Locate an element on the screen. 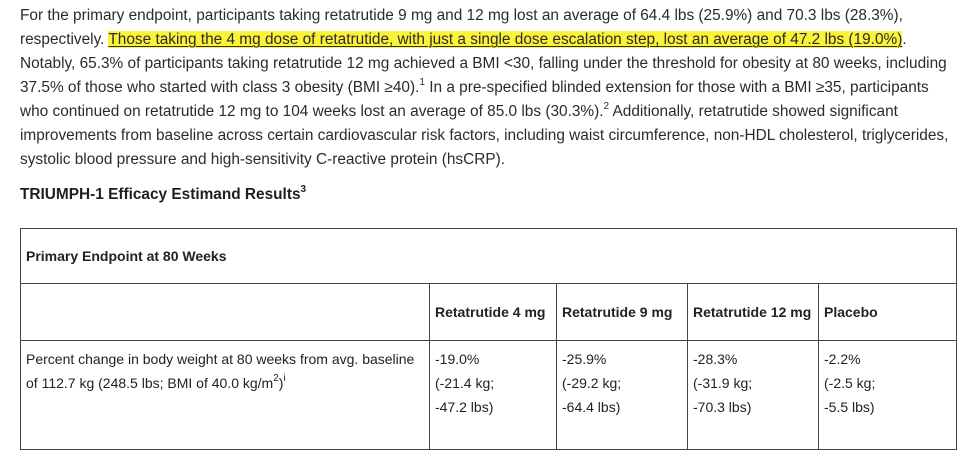 This screenshot has width=965, height=451. value-lbs: -64.4 lbs) is located at coordinates (591, 407).